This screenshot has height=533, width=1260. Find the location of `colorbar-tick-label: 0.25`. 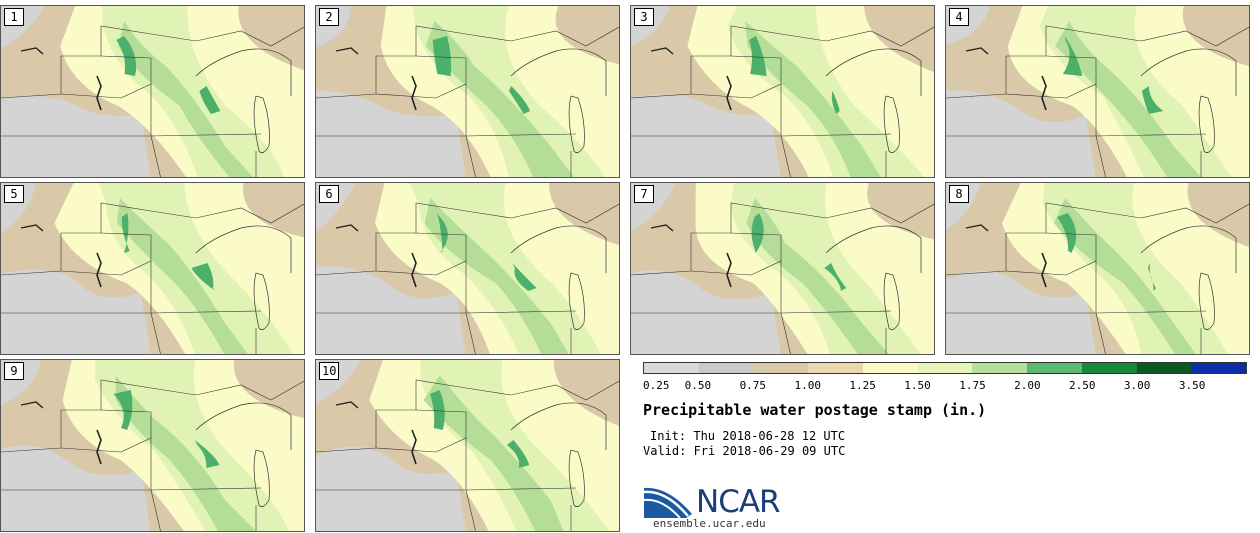

colorbar-tick-label: 0.25 is located at coordinates (656, 385).